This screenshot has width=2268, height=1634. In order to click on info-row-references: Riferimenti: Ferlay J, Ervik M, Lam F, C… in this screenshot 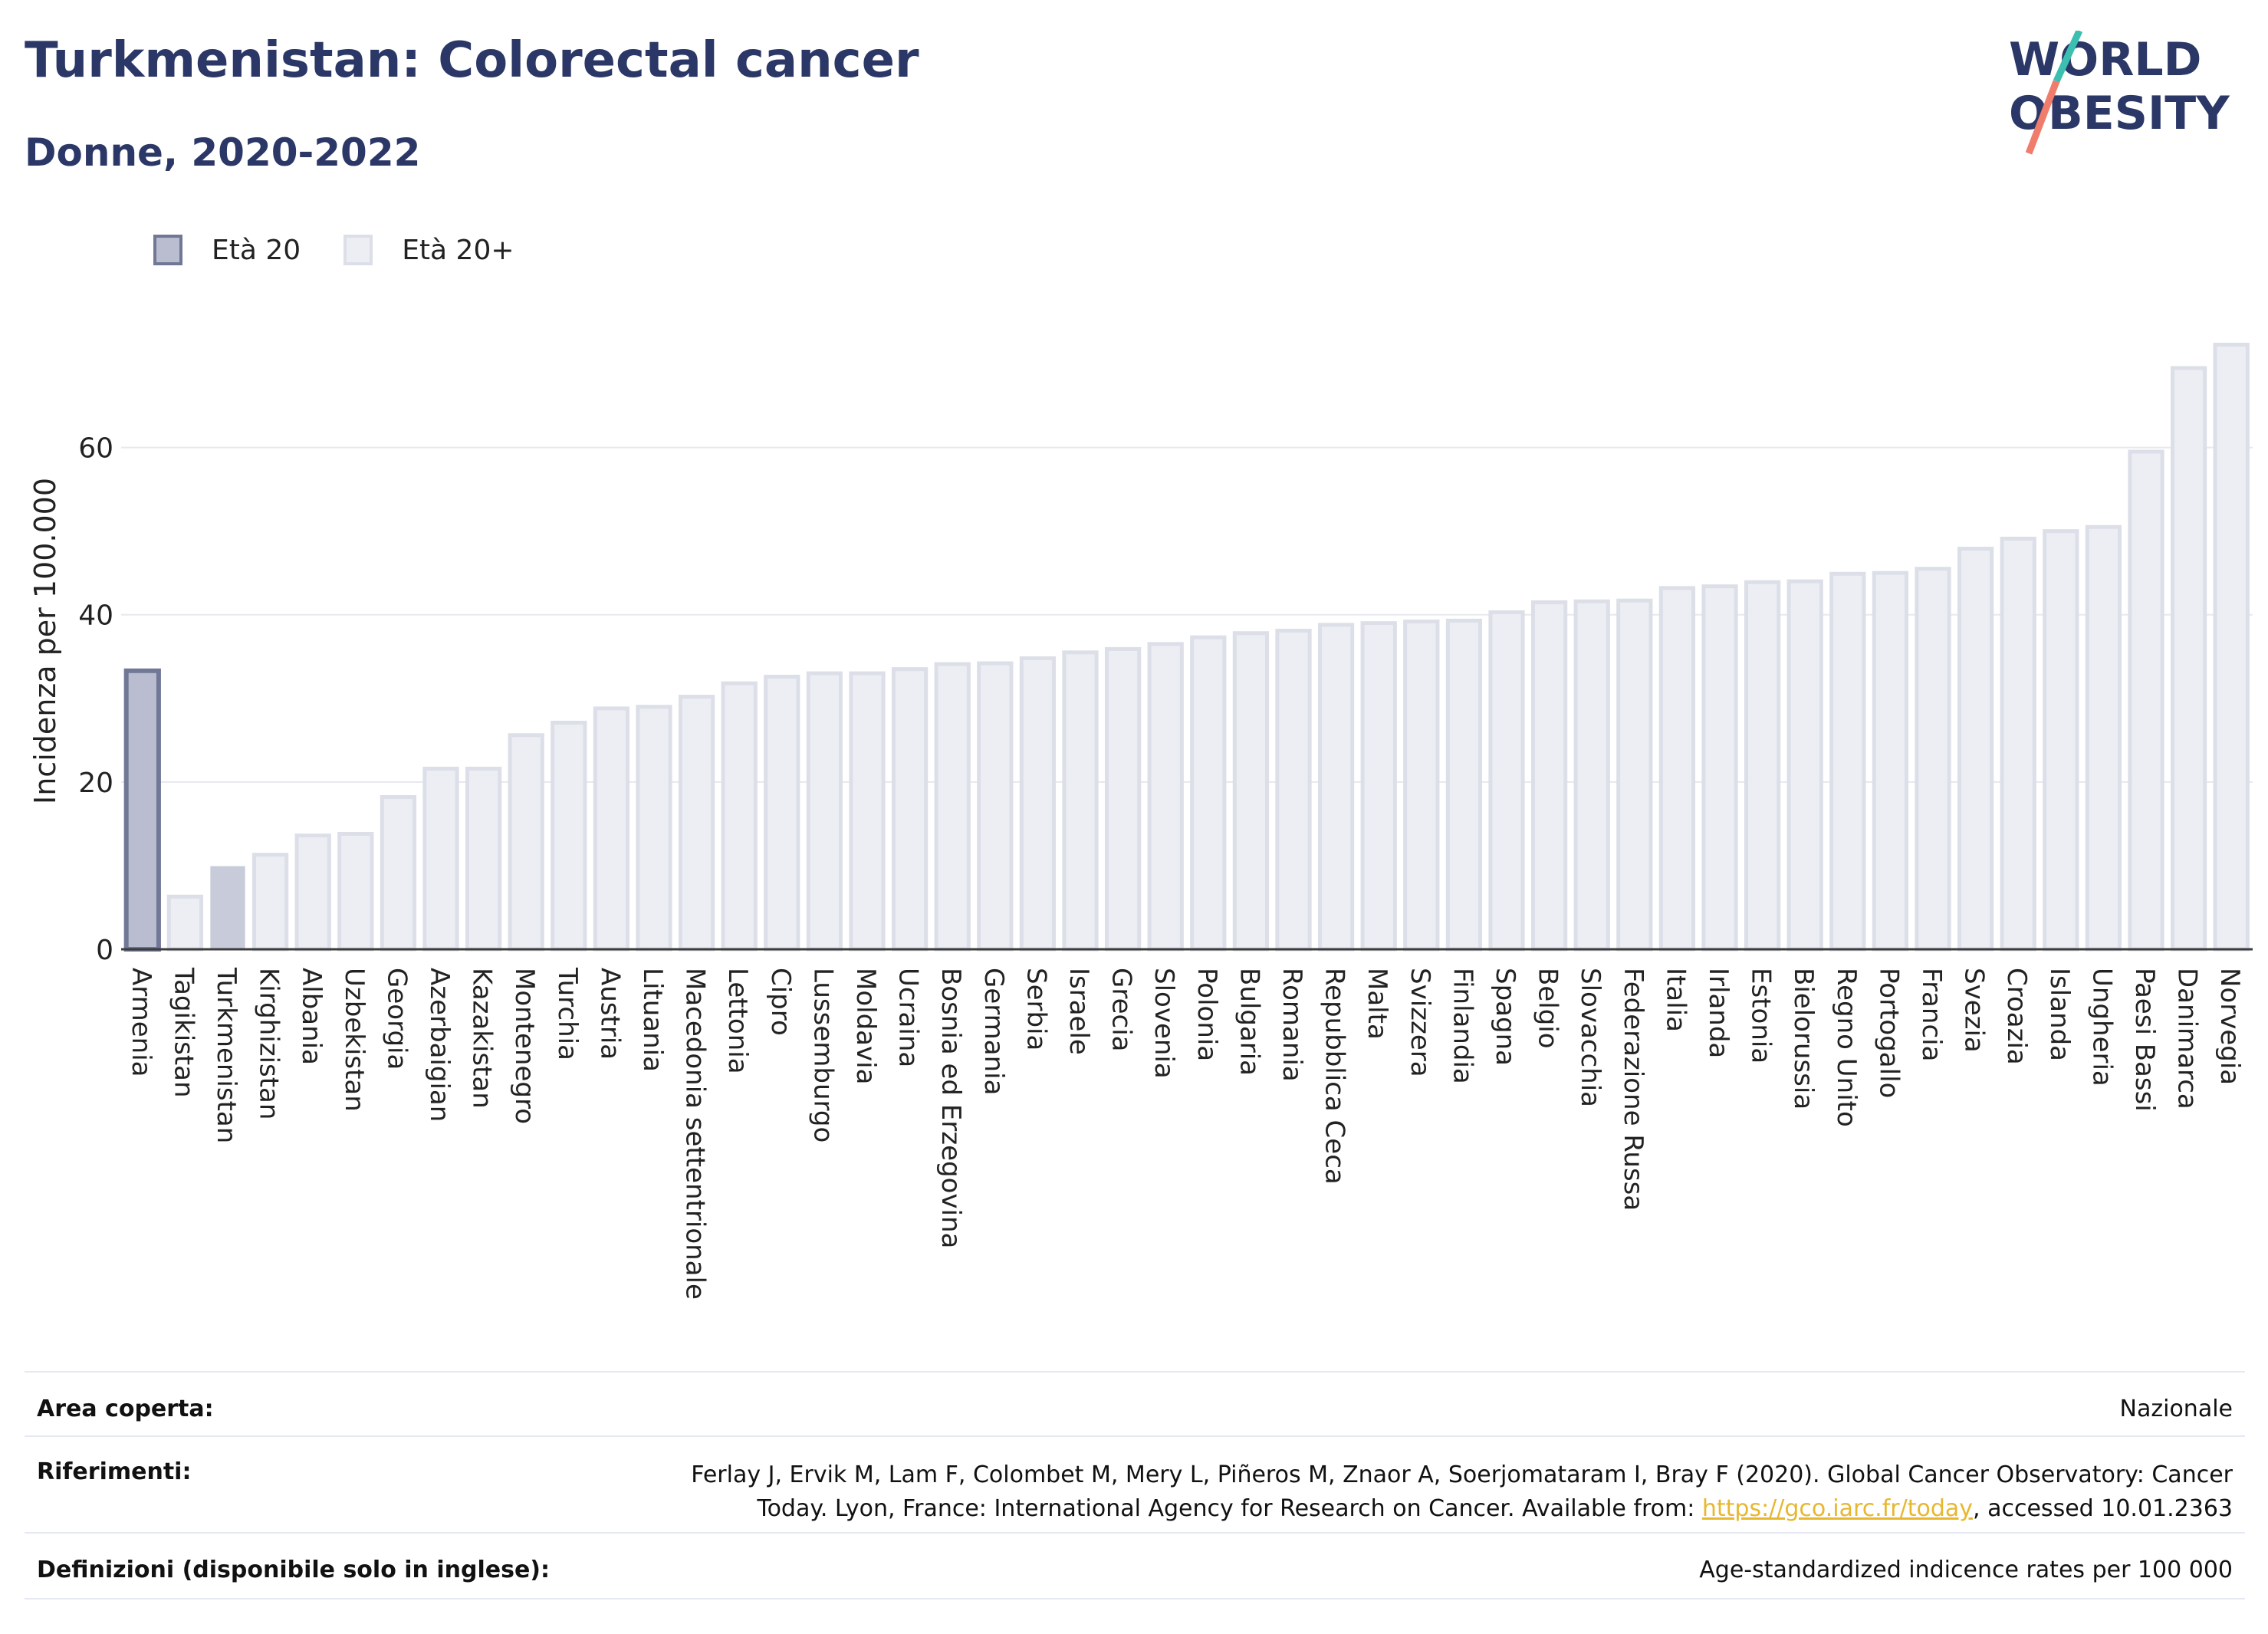, I will do `click(1135, 1484)`.